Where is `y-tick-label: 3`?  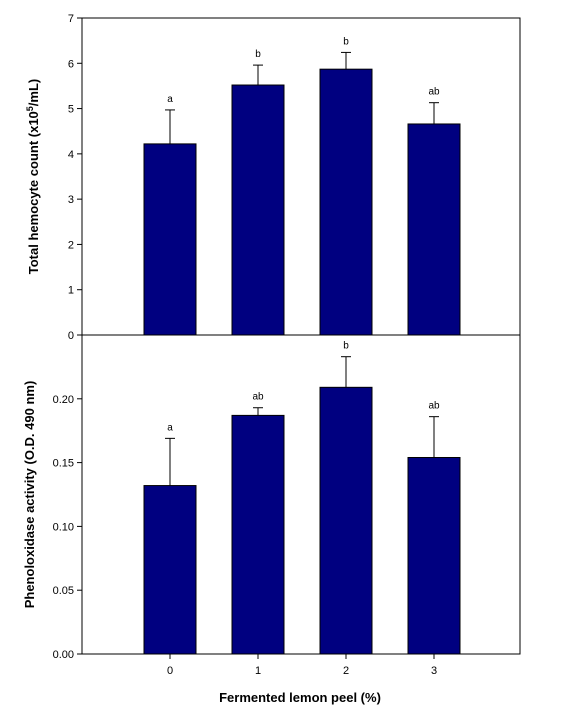
y-tick-label: 3 is located at coordinates (71, 200).